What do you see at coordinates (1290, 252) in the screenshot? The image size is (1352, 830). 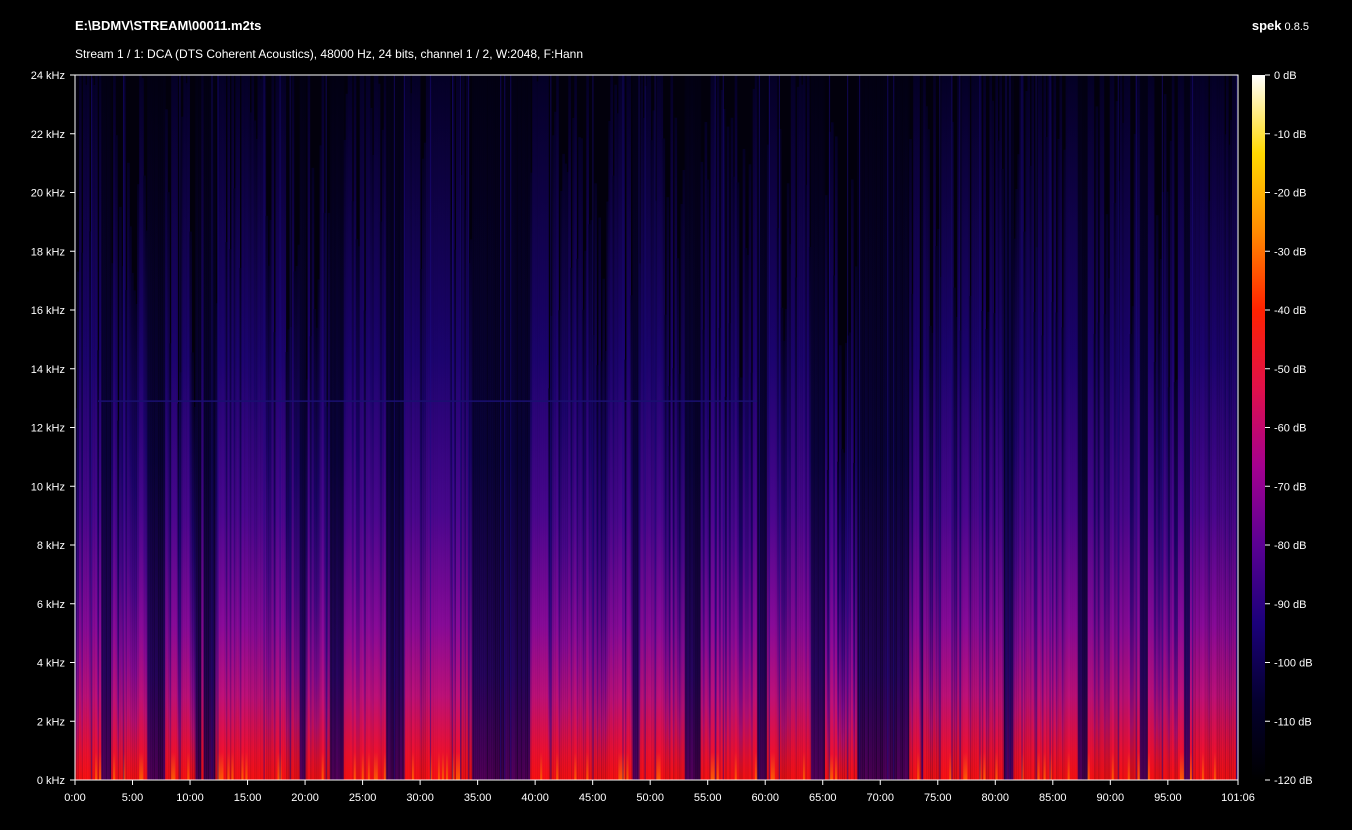 I see `colorbar-tick-label: -30 dB` at bounding box center [1290, 252].